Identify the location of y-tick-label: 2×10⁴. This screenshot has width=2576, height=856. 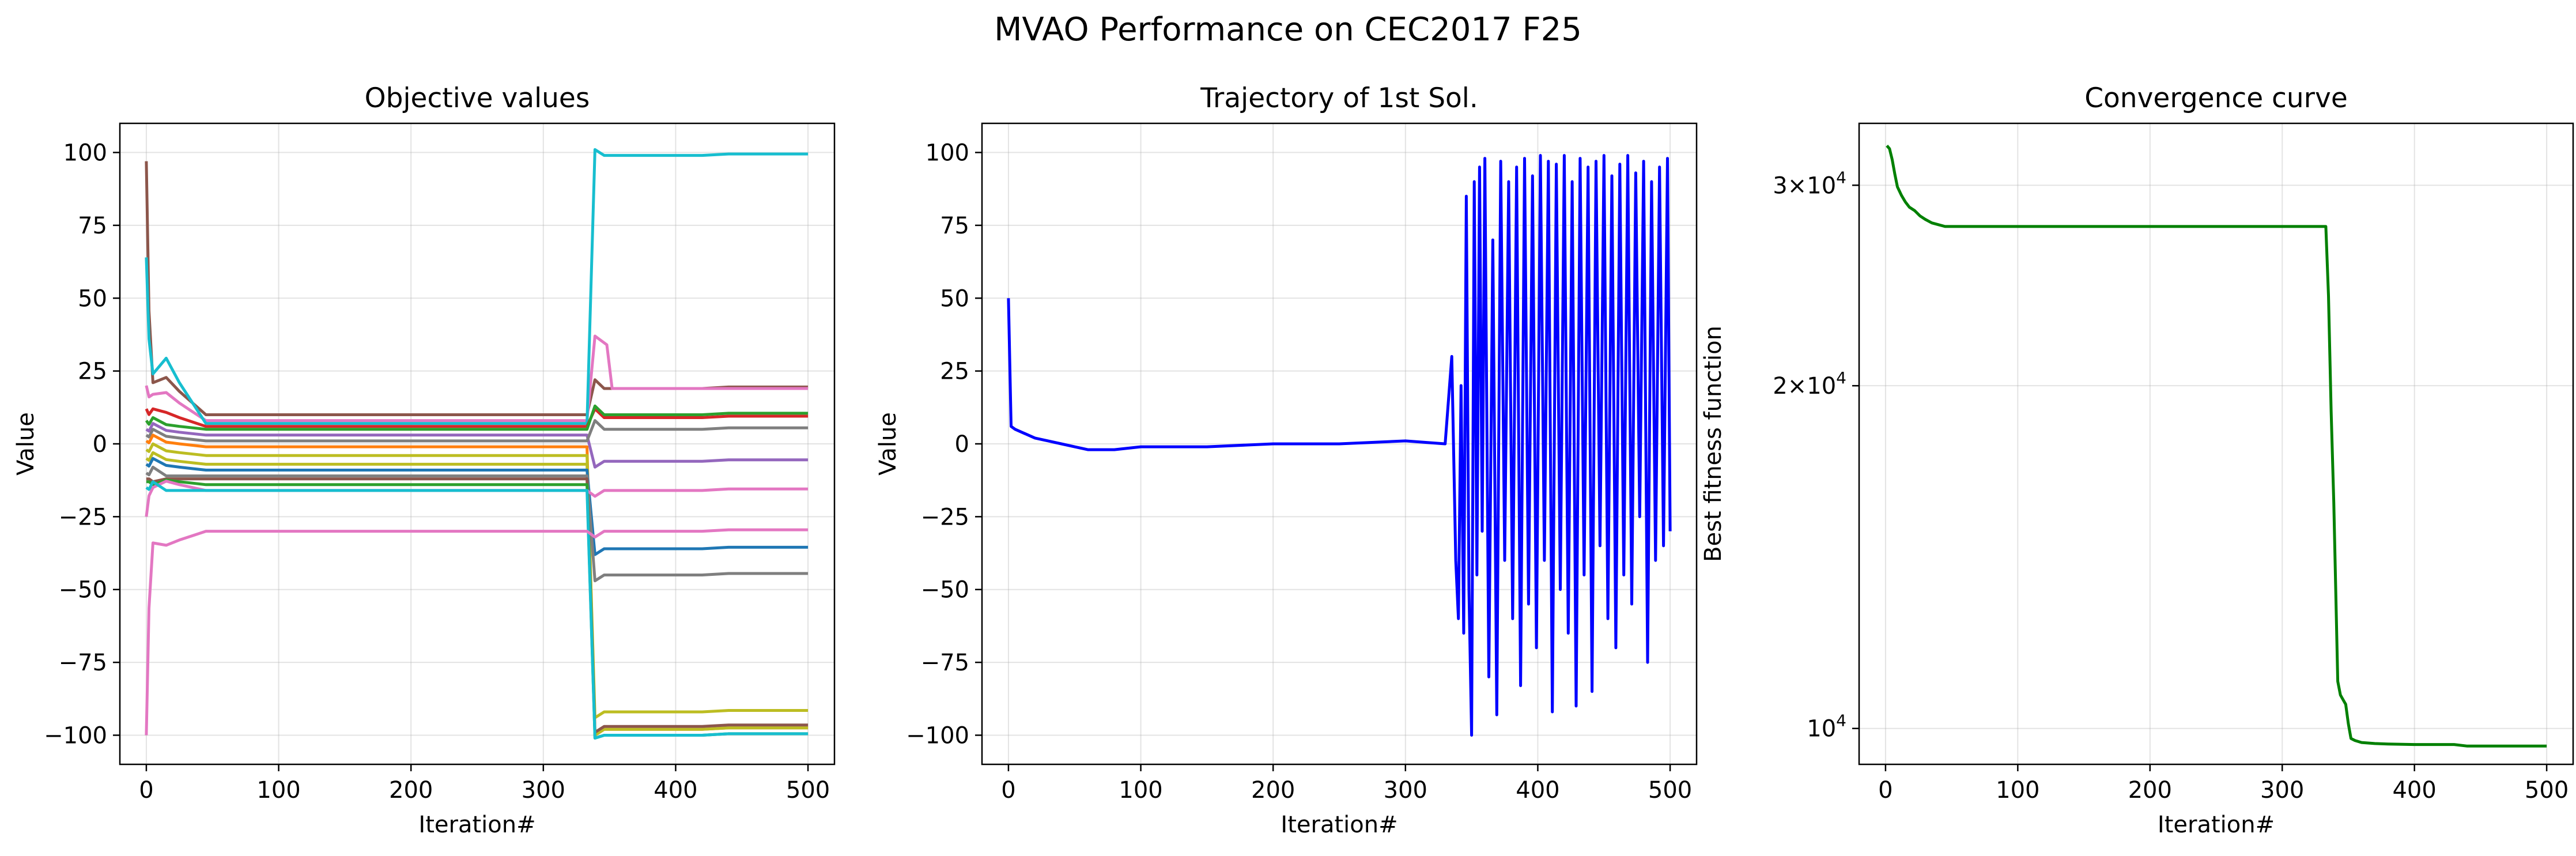
(1809, 383).